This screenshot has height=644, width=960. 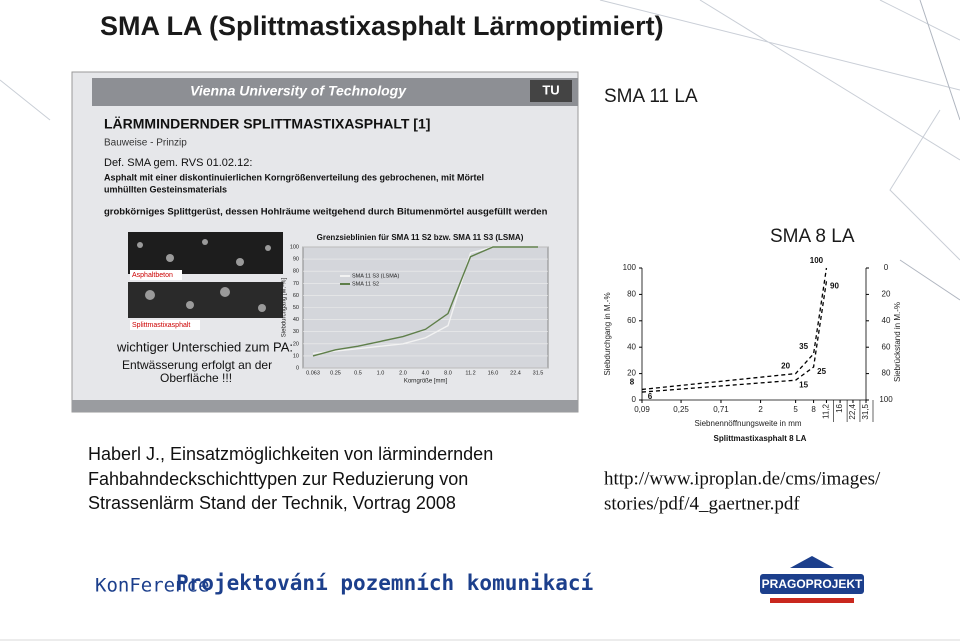 I want to click on y-tick-label: 50, so click(x=296, y=308).